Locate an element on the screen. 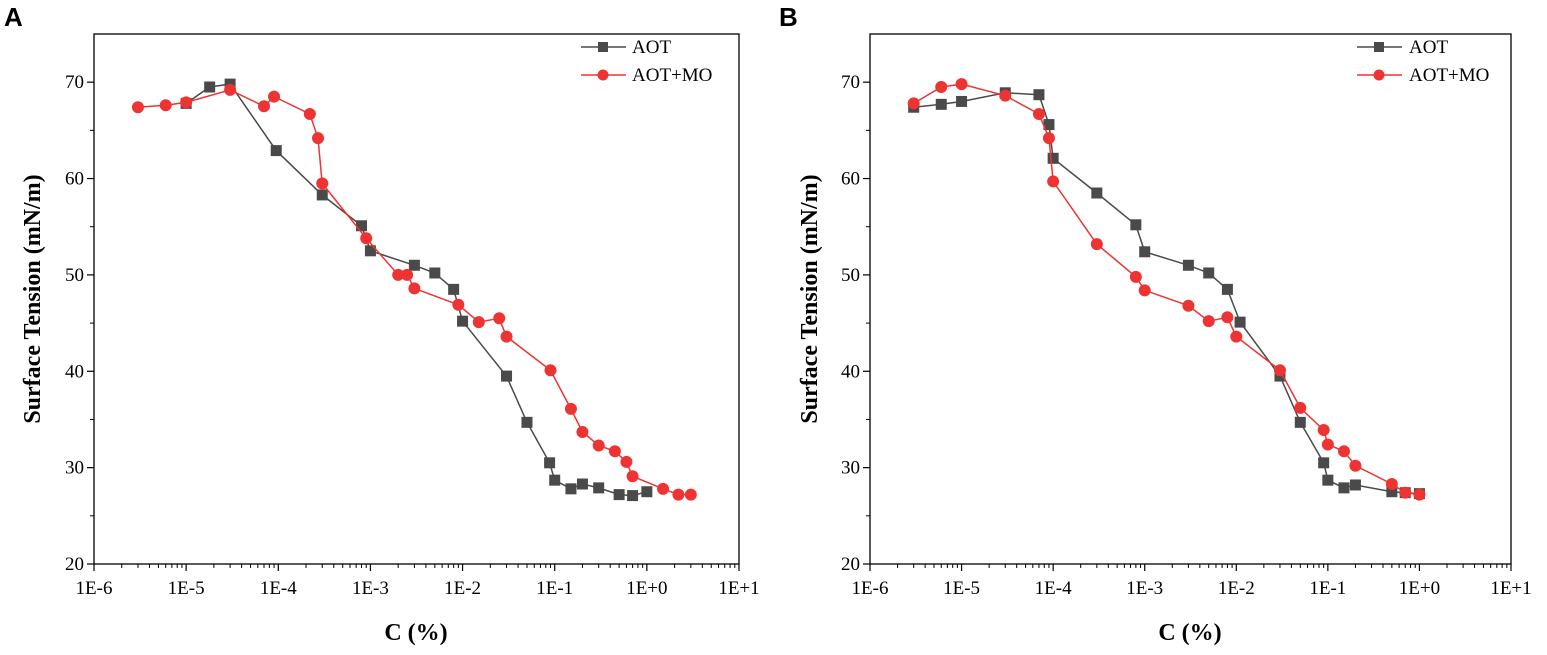 The width and height of the screenshot is (1547, 655). x-tick-label: 1E-6 is located at coordinates (94, 588).